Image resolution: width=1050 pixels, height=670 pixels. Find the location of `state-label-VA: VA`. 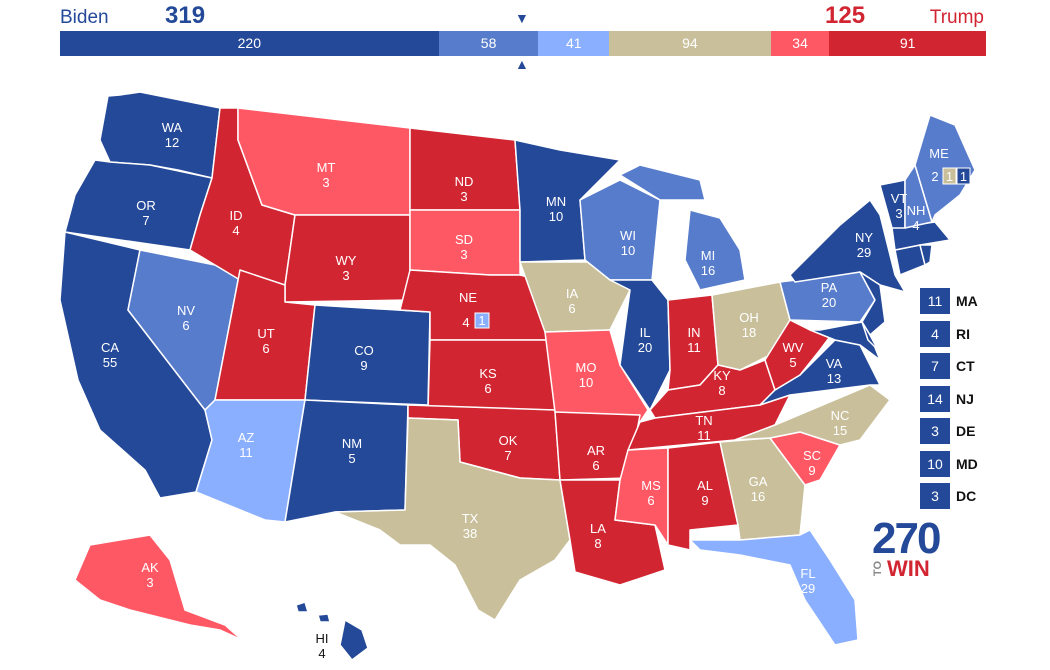

state-label-VA: VA is located at coordinates (834, 363).